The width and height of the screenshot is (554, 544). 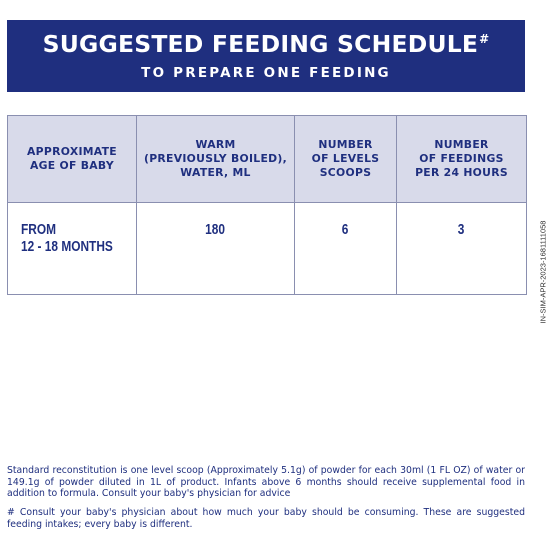 I want to click on title-text: SUGGESTED FEEDING SCHEDULE, so click(x=260, y=44).